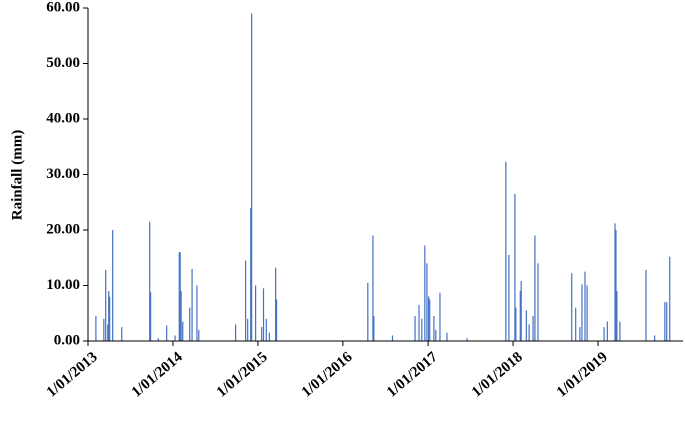 Image resolution: width=685 pixels, height=423 pixels. I want to click on y-tick-label: 40.00, so click(63, 118).